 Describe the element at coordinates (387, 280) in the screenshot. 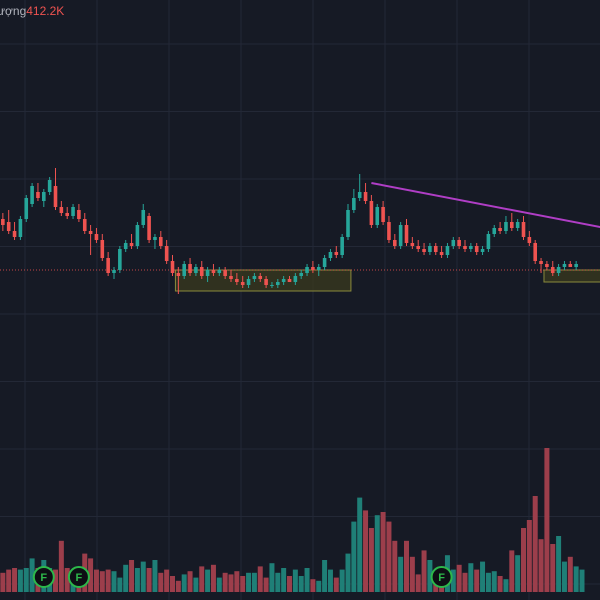

I see `range-zones` at that location.